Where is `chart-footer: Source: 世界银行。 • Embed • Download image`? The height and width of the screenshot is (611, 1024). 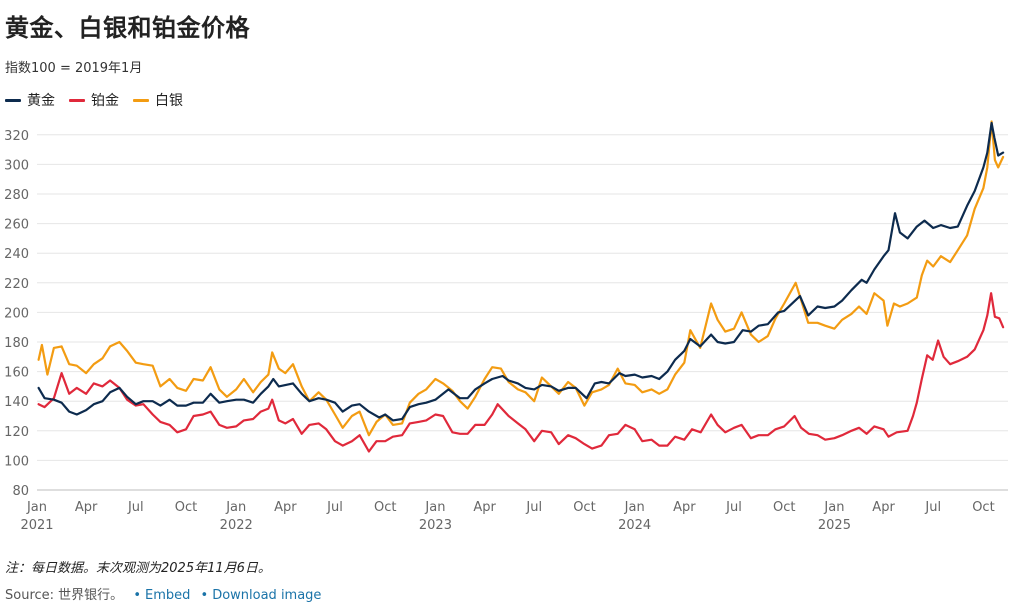 chart-footer: Source: 世界银行。 • Embed • Download image is located at coordinates (163, 593).